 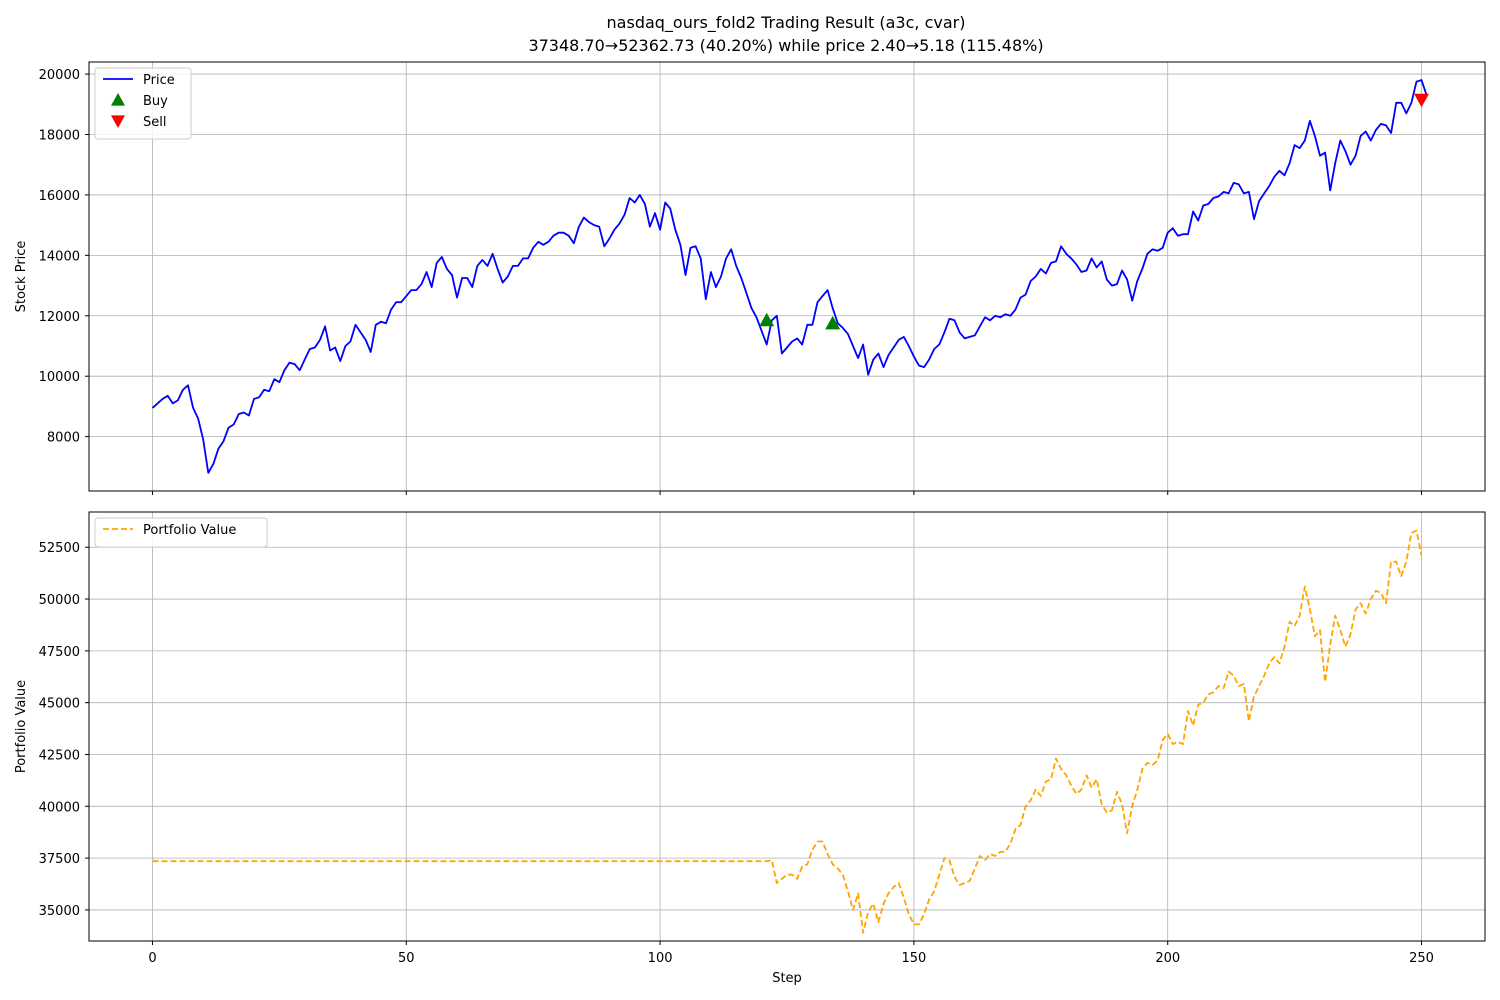 I want to click on y-tick-label: 52500, so click(x=59, y=548).